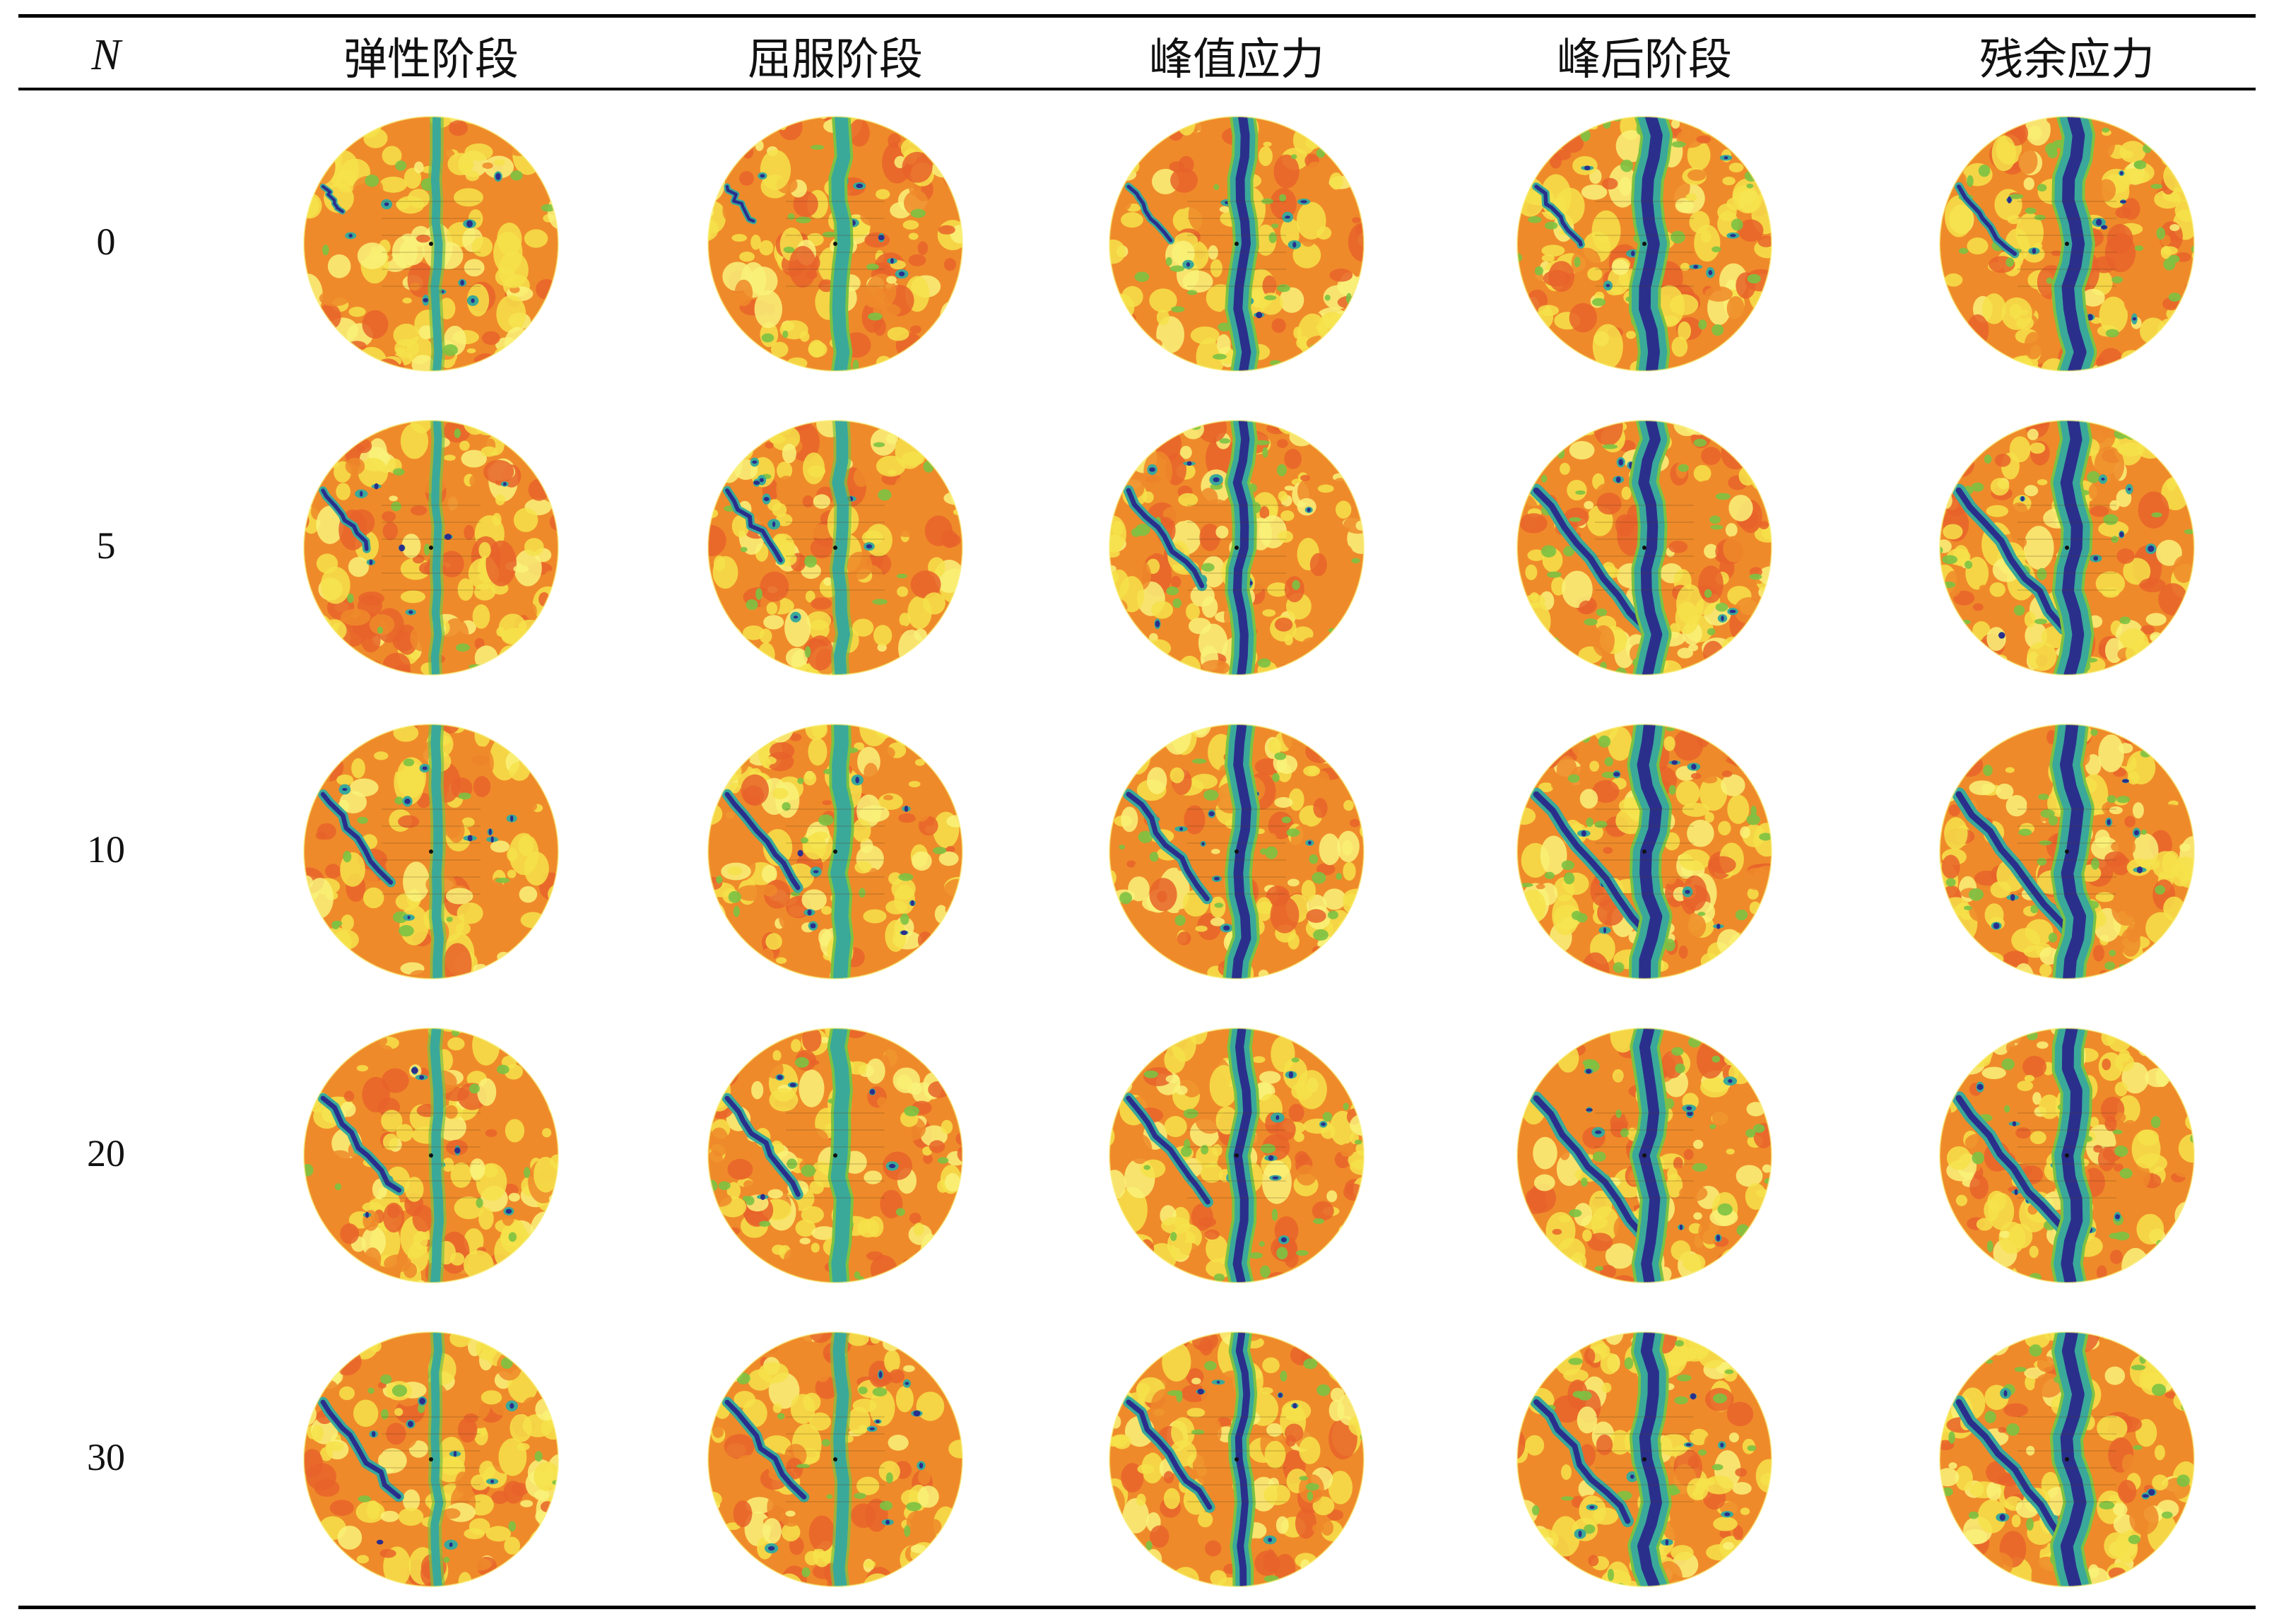  Describe the element at coordinates (1236, 59) in the screenshot. I see `header-stage-peak: 峰值应力` at that location.